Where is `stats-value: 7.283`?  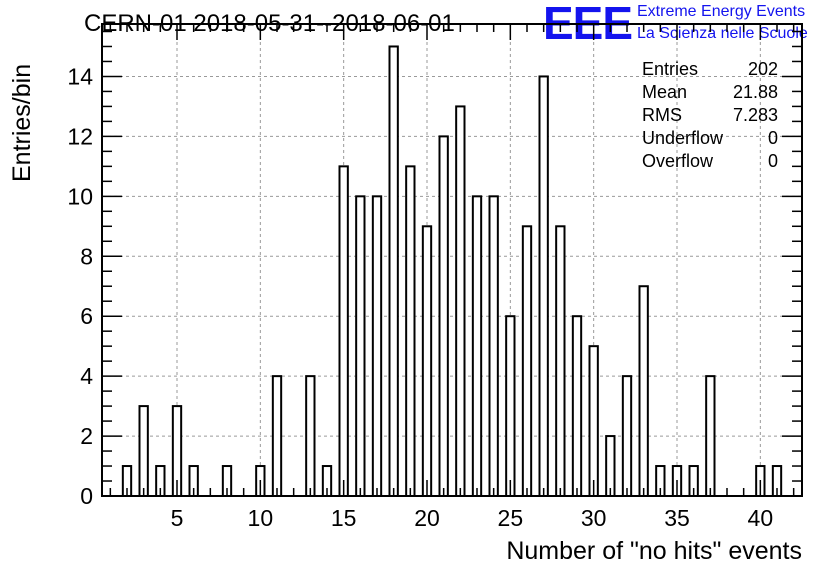
stats-value: 7.283 is located at coordinates (755, 115).